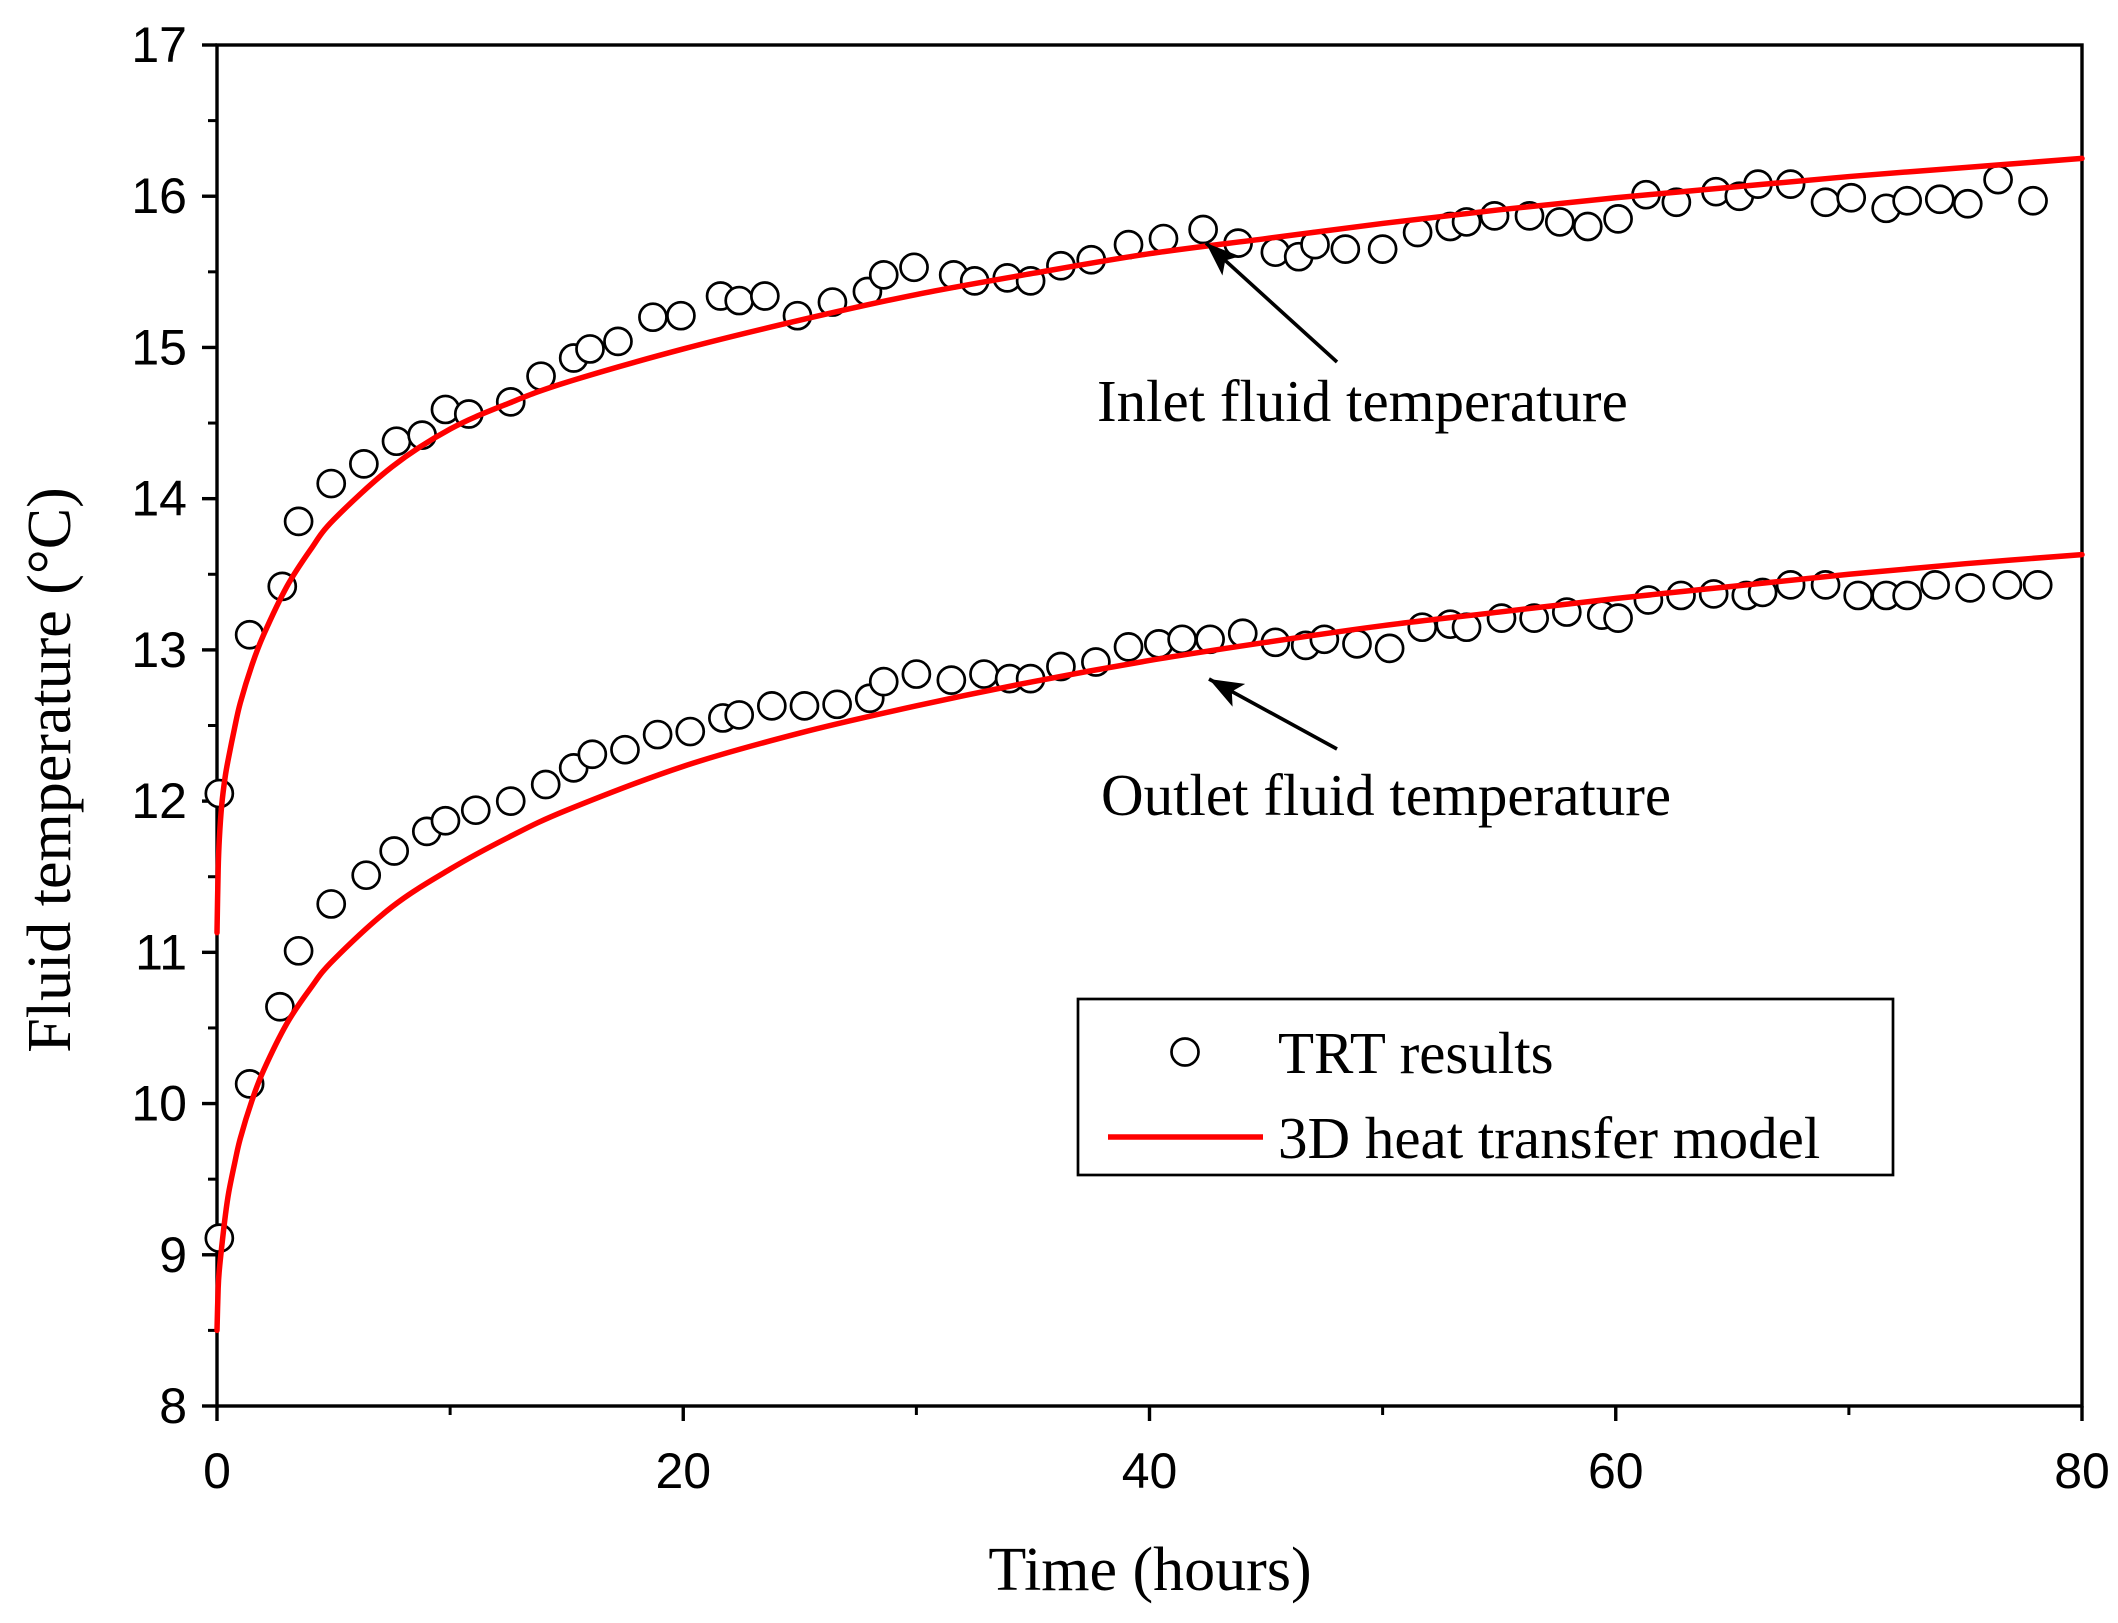  What do you see at coordinates (1150, 1471) in the screenshot?
I see `x-tick-label: 40` at bounding box center [1150, 1471].